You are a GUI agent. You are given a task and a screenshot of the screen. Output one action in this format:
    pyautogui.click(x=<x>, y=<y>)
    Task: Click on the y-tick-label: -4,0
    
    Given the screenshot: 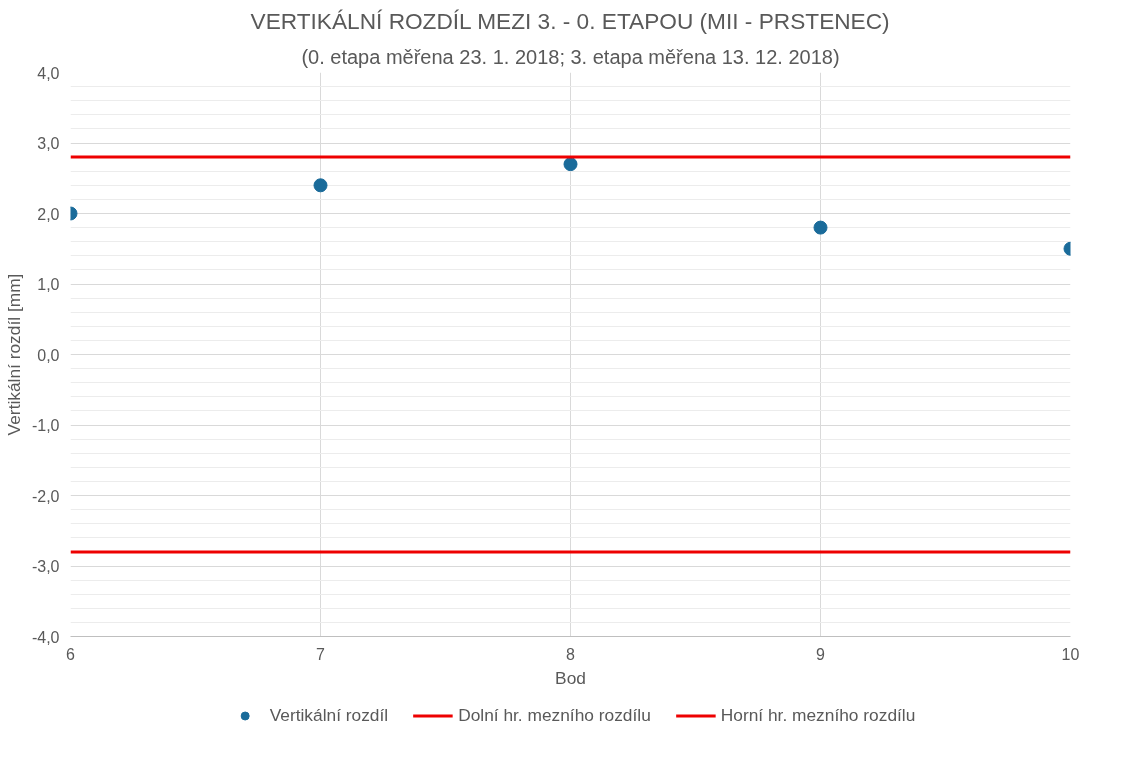 What is the action you would take?
    pyautogui.click(x=45, y=637)
    